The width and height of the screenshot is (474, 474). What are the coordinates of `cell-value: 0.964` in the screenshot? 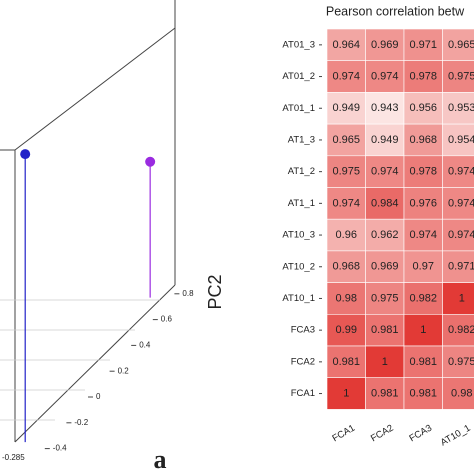 It's located at (346, 45).